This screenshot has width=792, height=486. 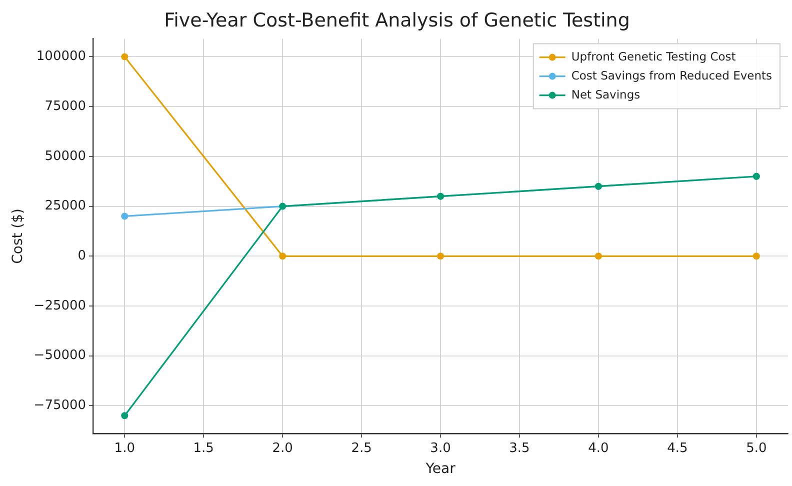 What do you see at coordinates (598, 448) in the screenshot?
I see `x-tick-label: 4.0` at bounding box center [598, 448].